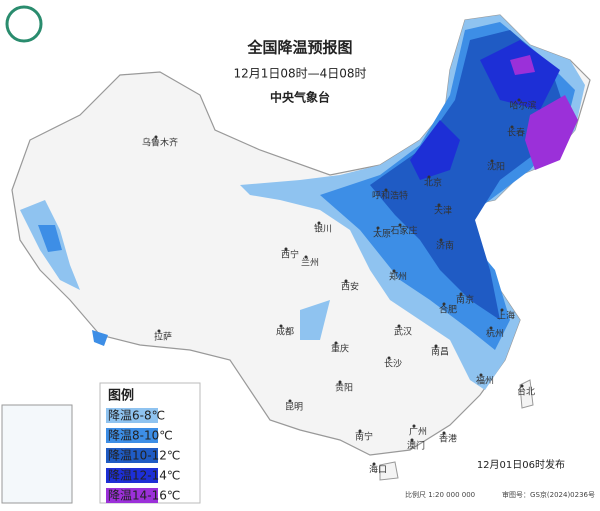  I want to click on city-label: 拉萨, so click(163, 337).